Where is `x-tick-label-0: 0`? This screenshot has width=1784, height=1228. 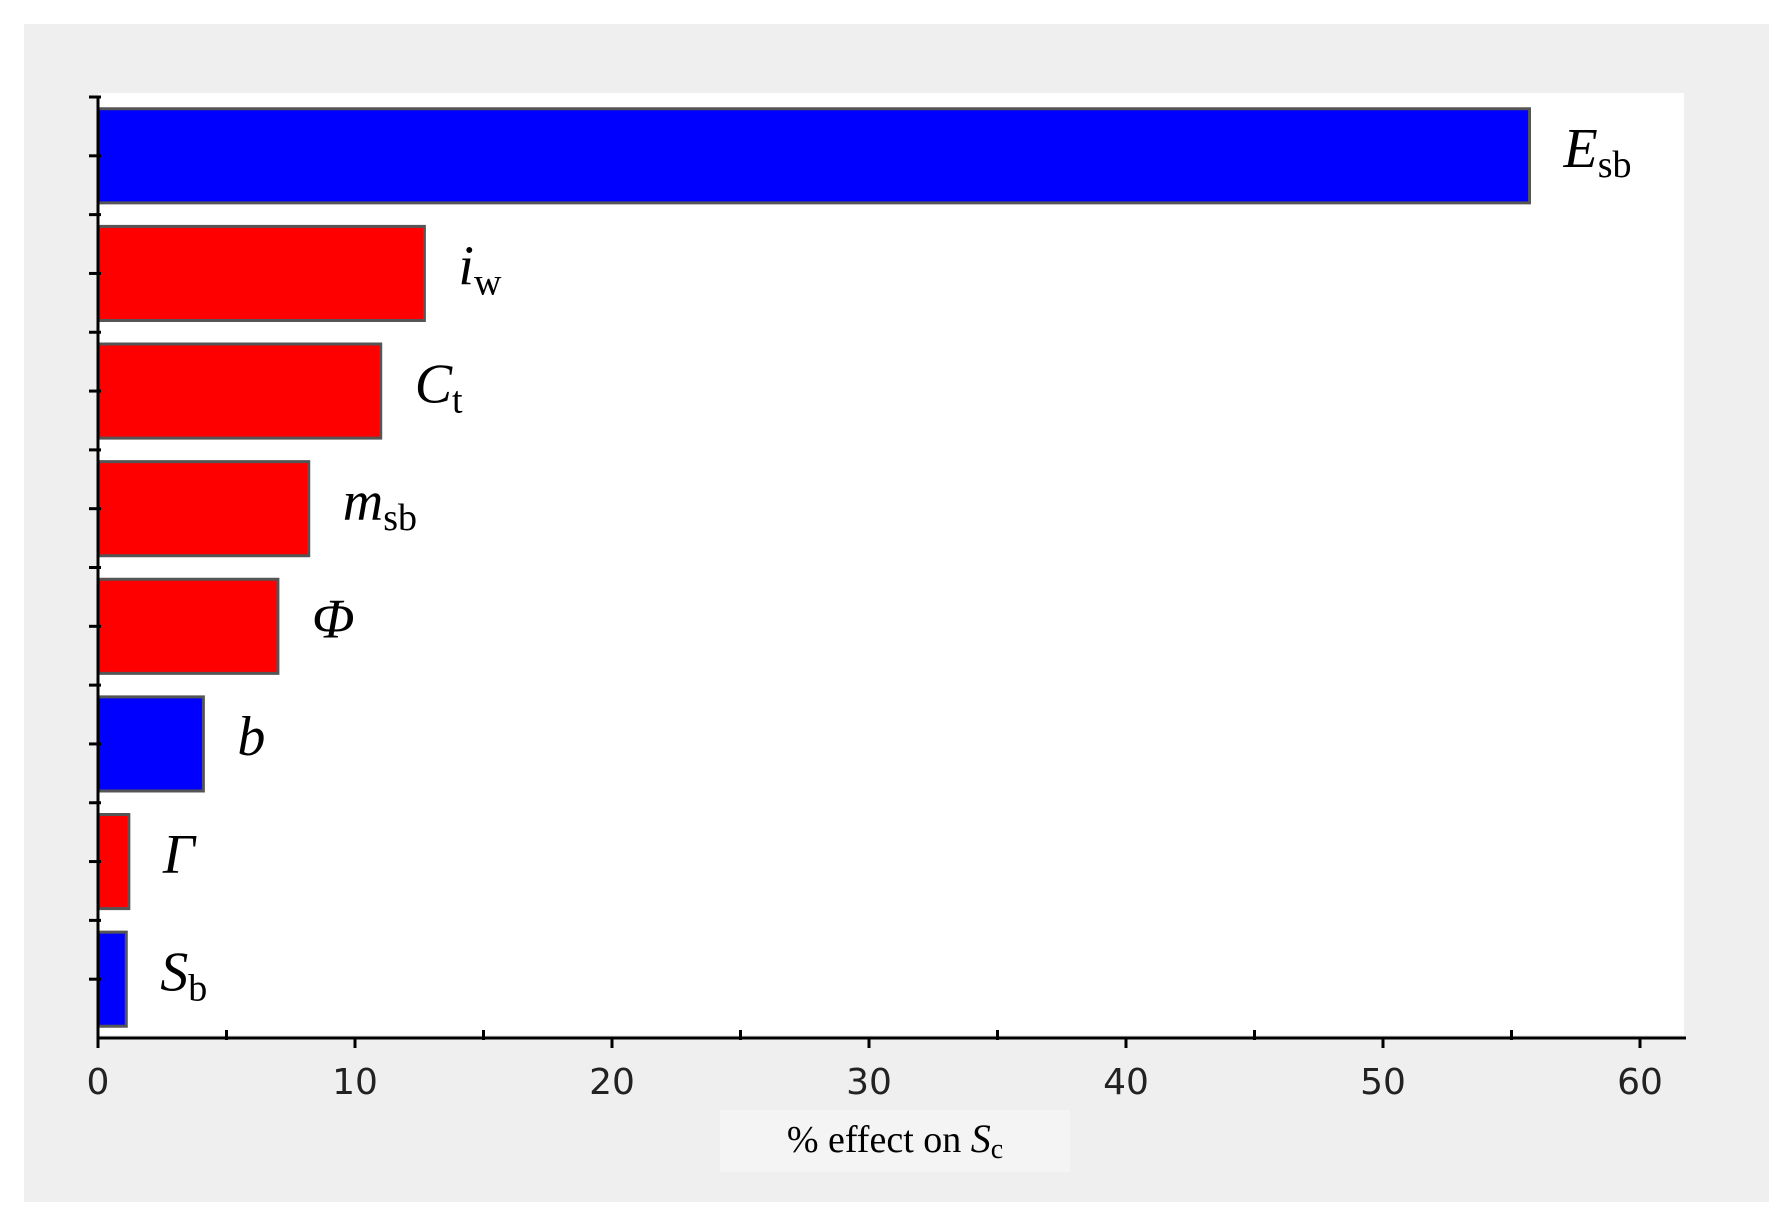
x-tick-label-0: 0 is located at coordinates (98, 1082).